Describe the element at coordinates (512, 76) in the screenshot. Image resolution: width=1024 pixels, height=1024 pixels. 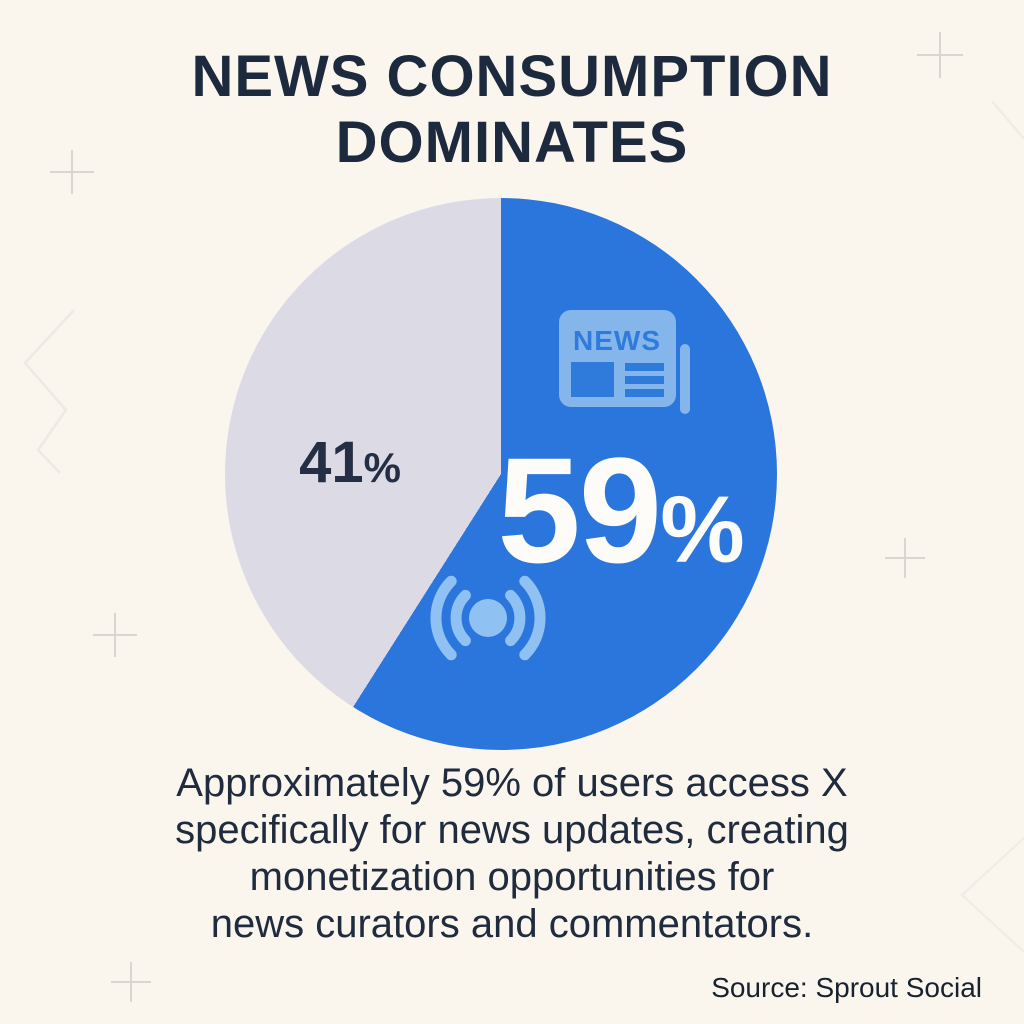
I see `title-line-1: NEWS CONSUMPTION` at that location.